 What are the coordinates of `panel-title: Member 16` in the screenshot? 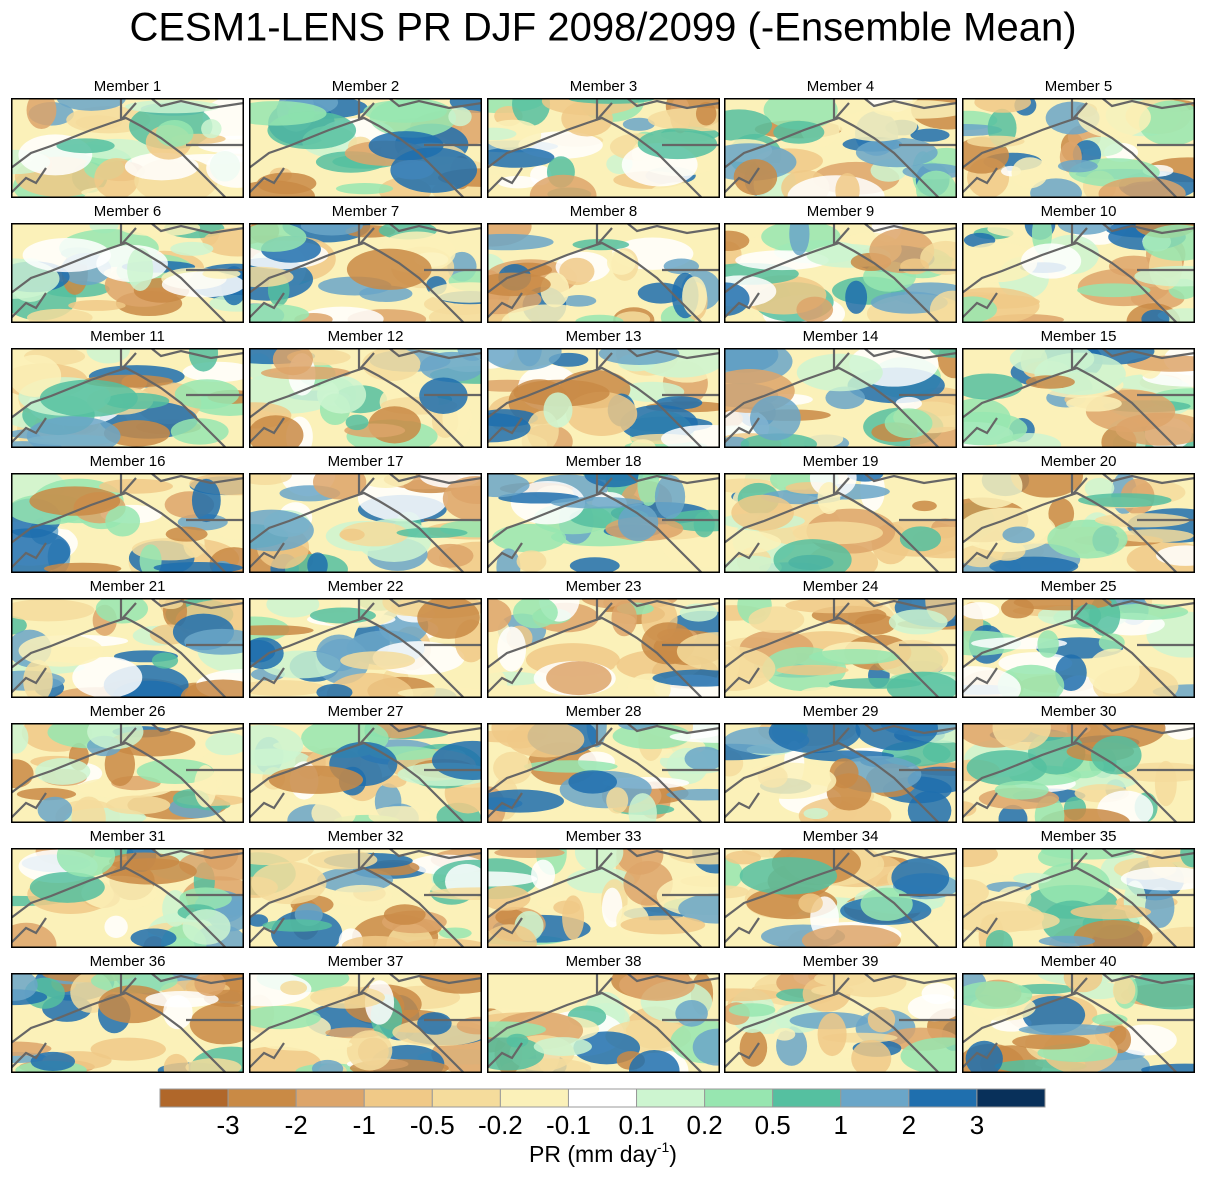 It's located at (128, 461).